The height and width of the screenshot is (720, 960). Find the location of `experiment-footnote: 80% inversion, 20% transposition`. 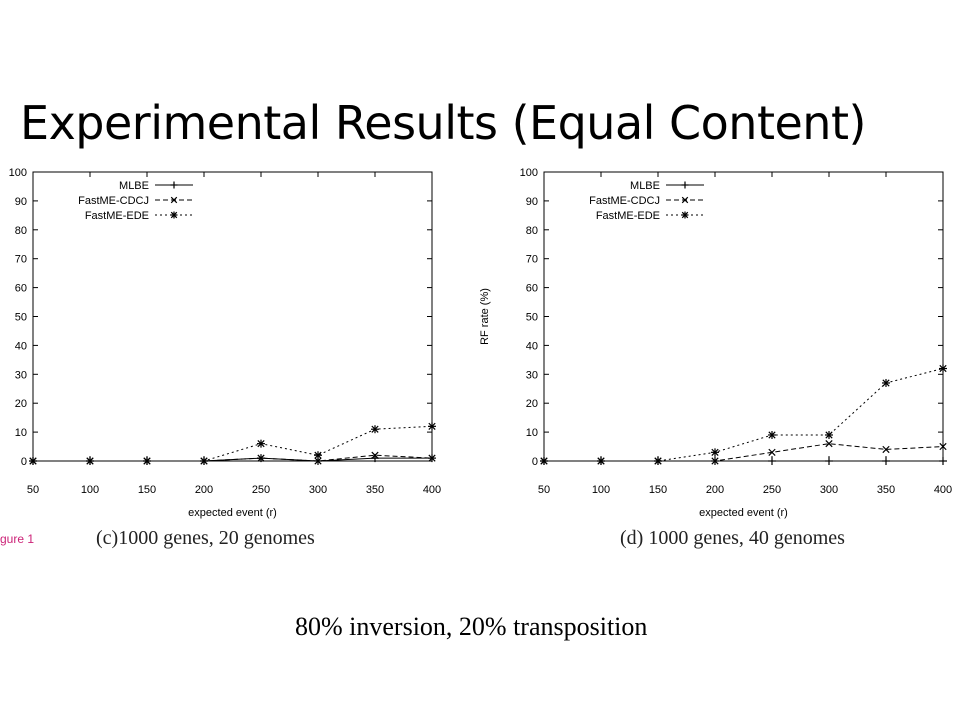

experiment-footnote: 80% inversion, 20% transposition is located at coordinates (471, 626).